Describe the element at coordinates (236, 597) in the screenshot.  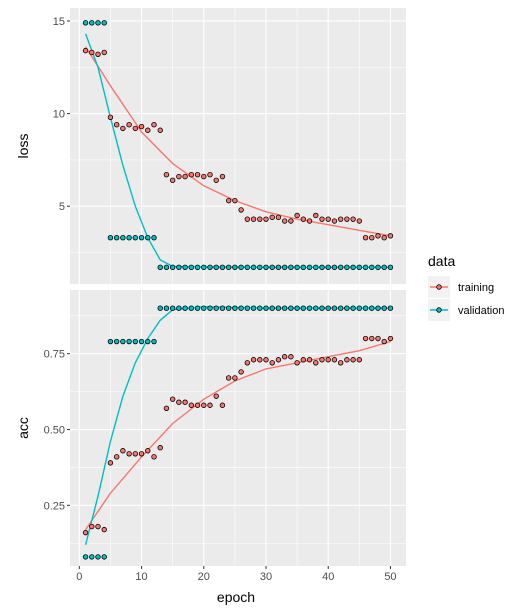
I see `x-axis-title: epoch` at that location.